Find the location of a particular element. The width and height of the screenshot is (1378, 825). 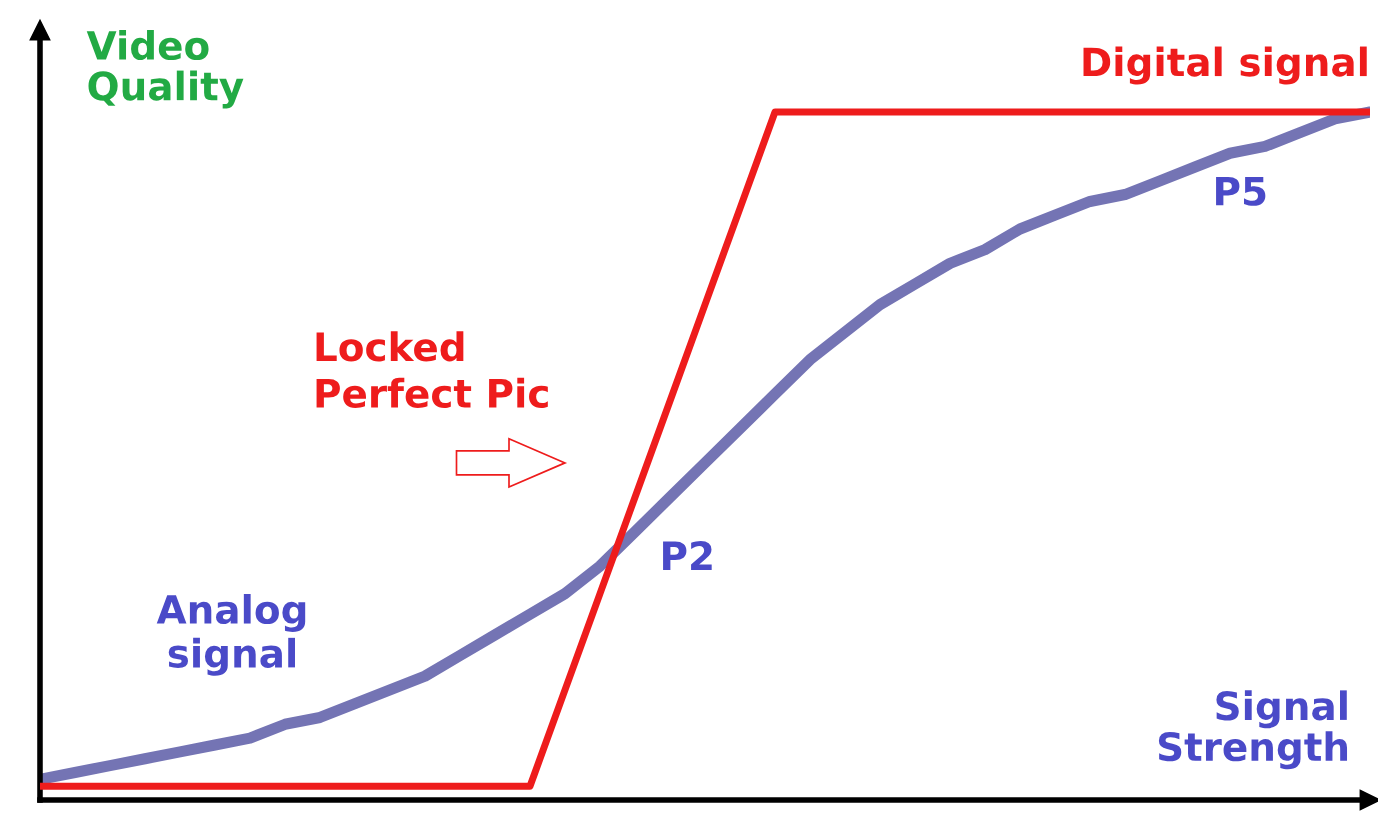

annotation: Locked Perfect Pic is located at coordinates (432, 369).